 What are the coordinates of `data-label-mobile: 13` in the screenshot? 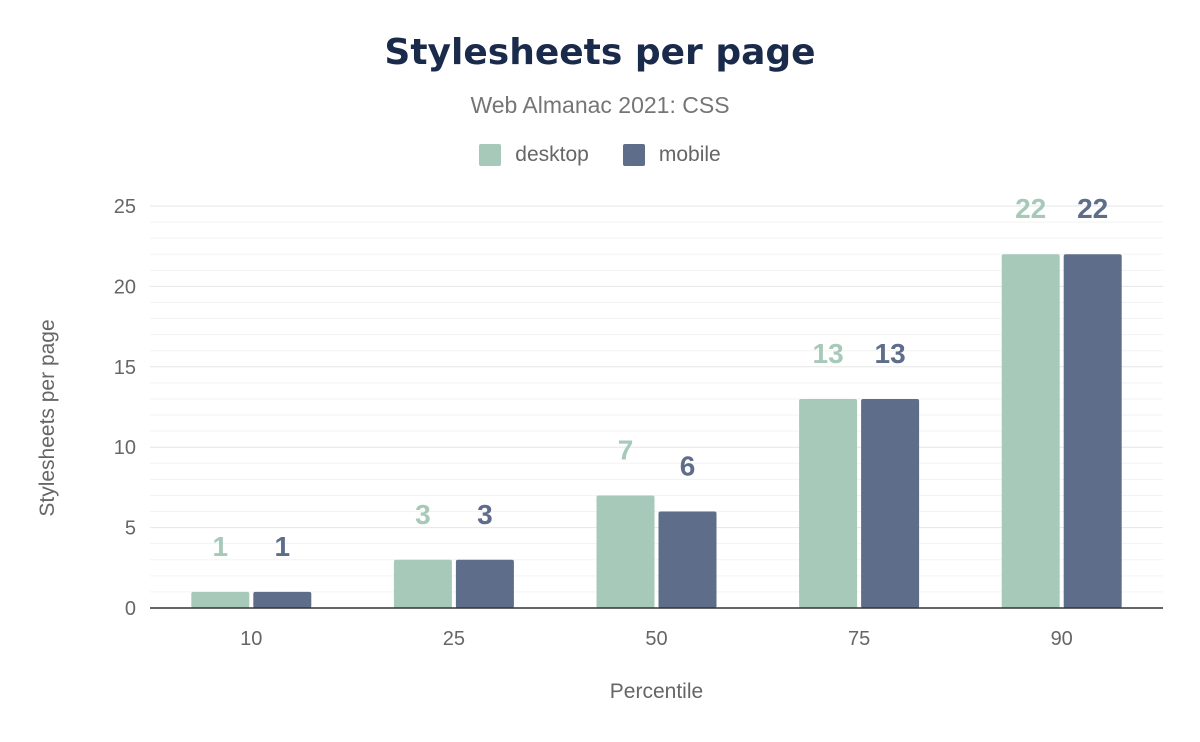 It's located at (890, 353).